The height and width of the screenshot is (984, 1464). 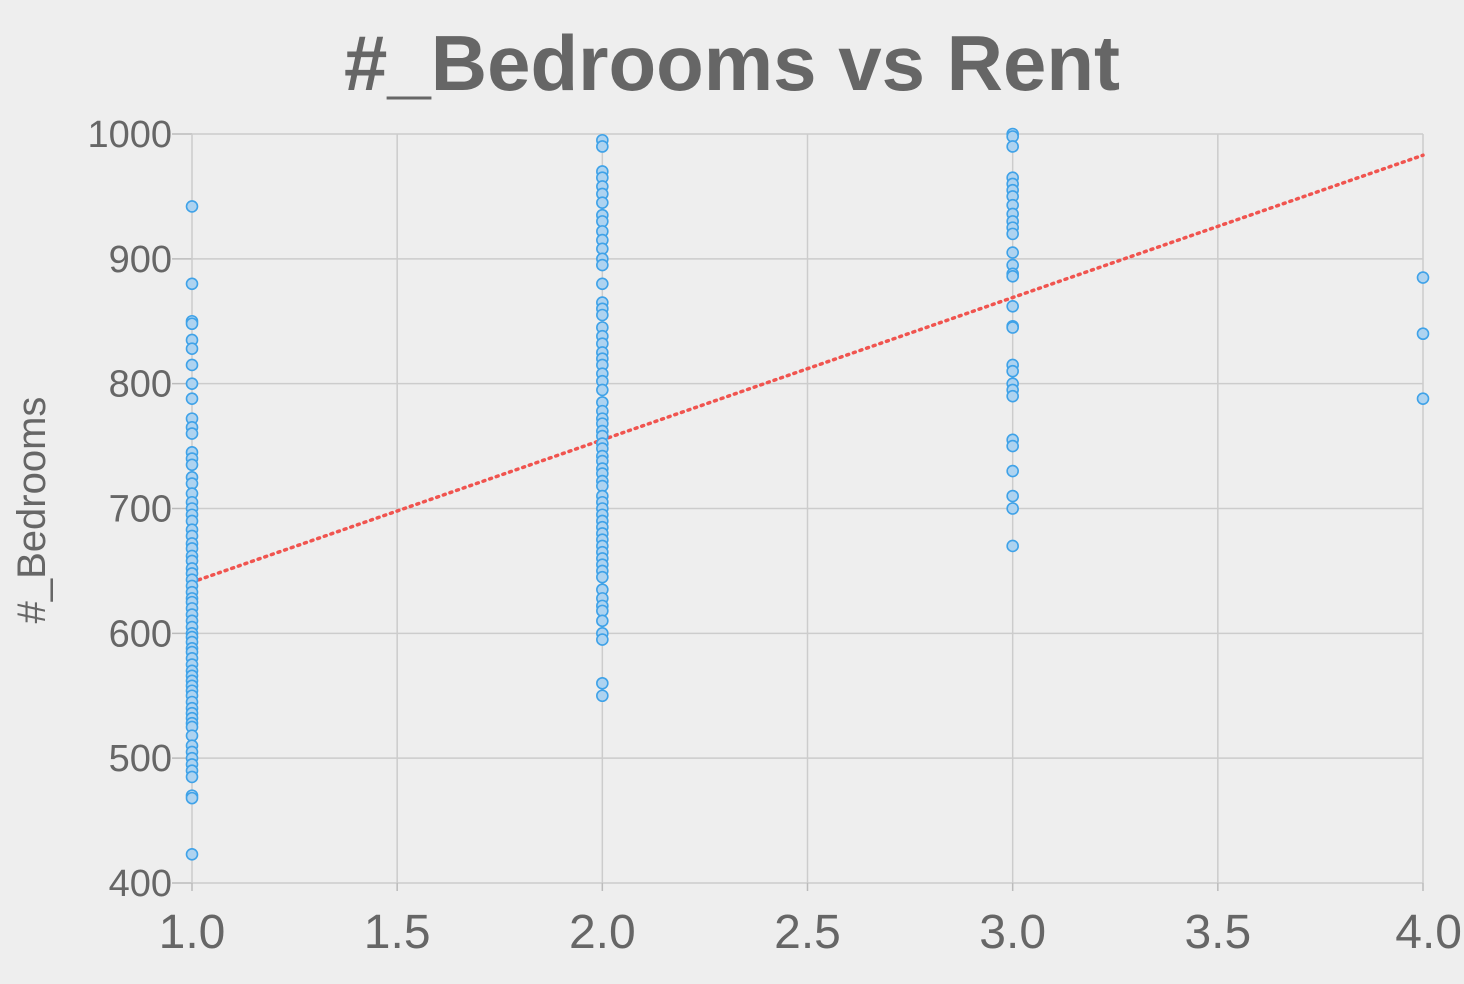 What do you see at coordinates (32, 510) in the screenshot?
I see `y-axis-label: #_Bedrooms` at bounding box center [32, 510].